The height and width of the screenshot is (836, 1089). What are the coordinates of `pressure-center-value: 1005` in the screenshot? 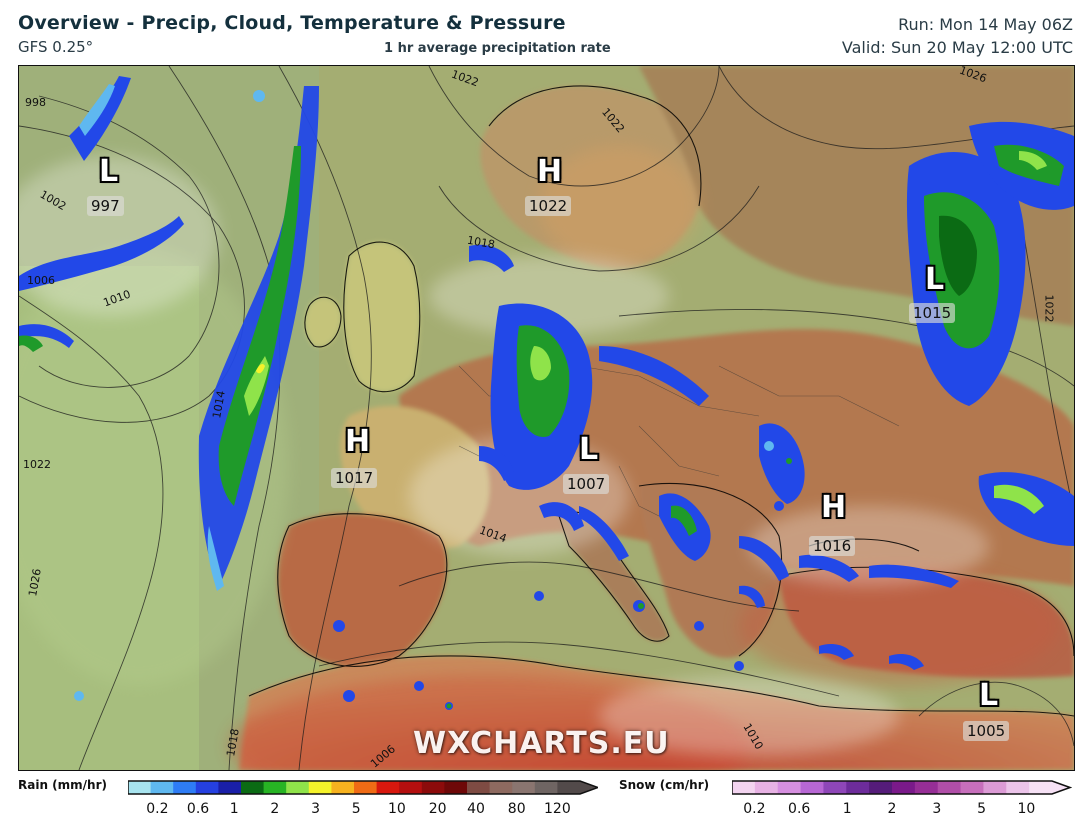 It's located at (986, 731).